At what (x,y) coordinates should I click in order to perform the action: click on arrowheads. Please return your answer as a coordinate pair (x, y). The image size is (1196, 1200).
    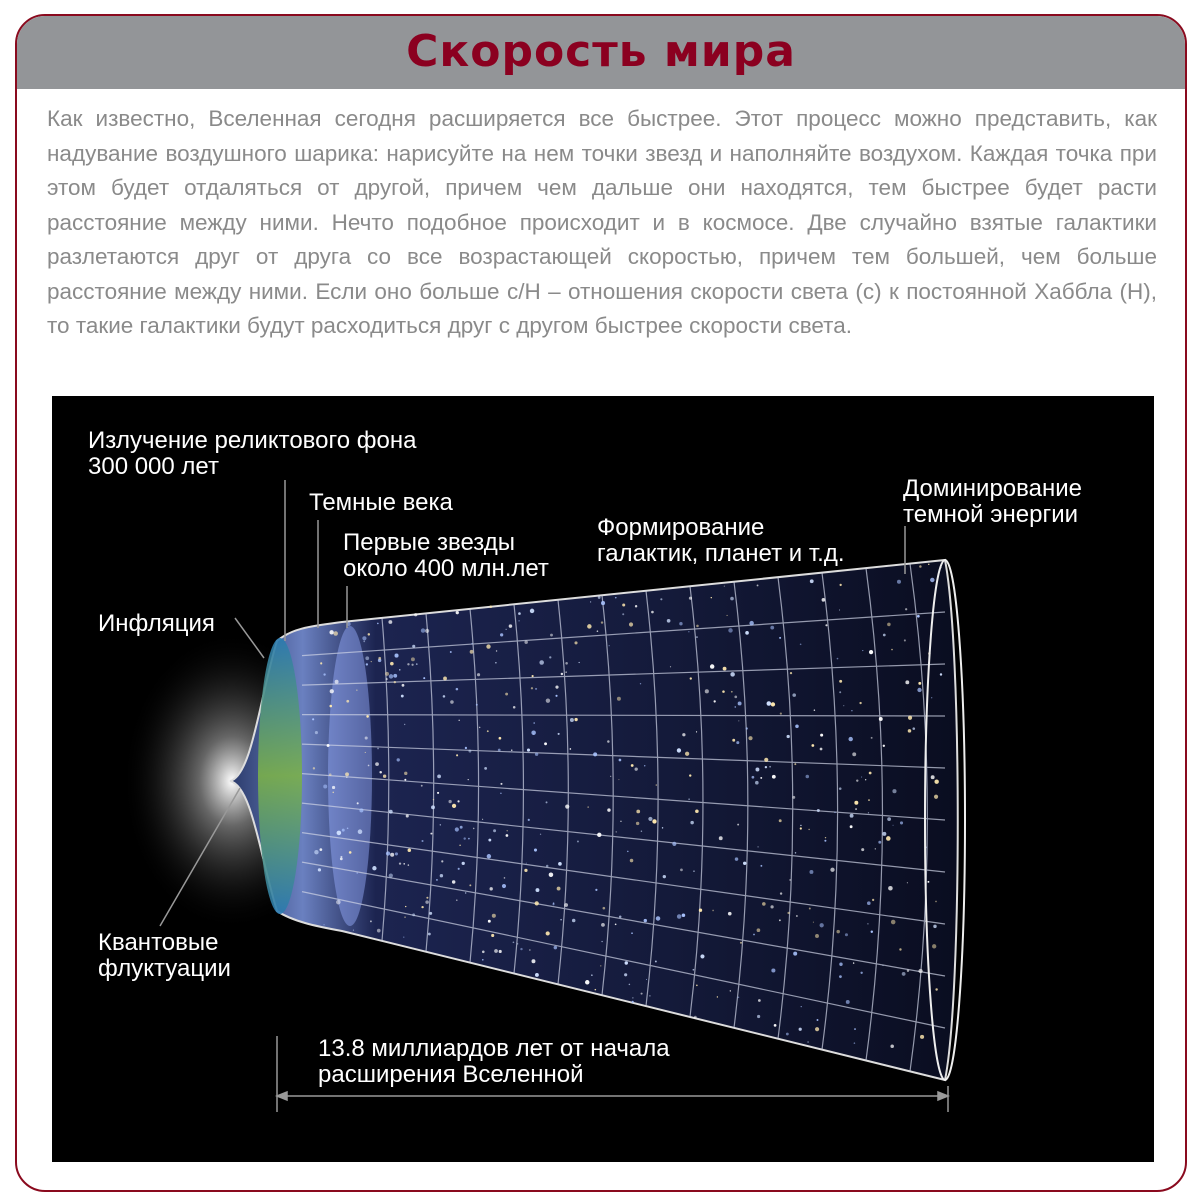
    Looking at the image, I should click on (612, 1096).